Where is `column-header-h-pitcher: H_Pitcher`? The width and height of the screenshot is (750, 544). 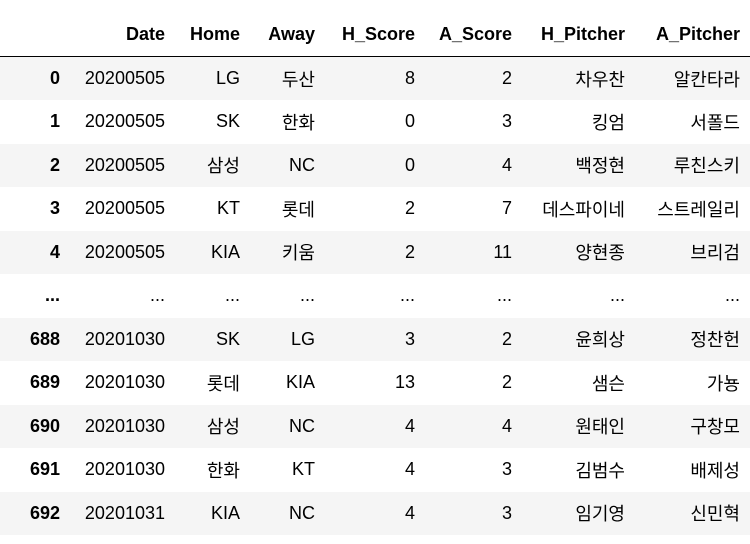 column-header-h-pitcher: H_Pitcher is located at coordinates (578, 35).